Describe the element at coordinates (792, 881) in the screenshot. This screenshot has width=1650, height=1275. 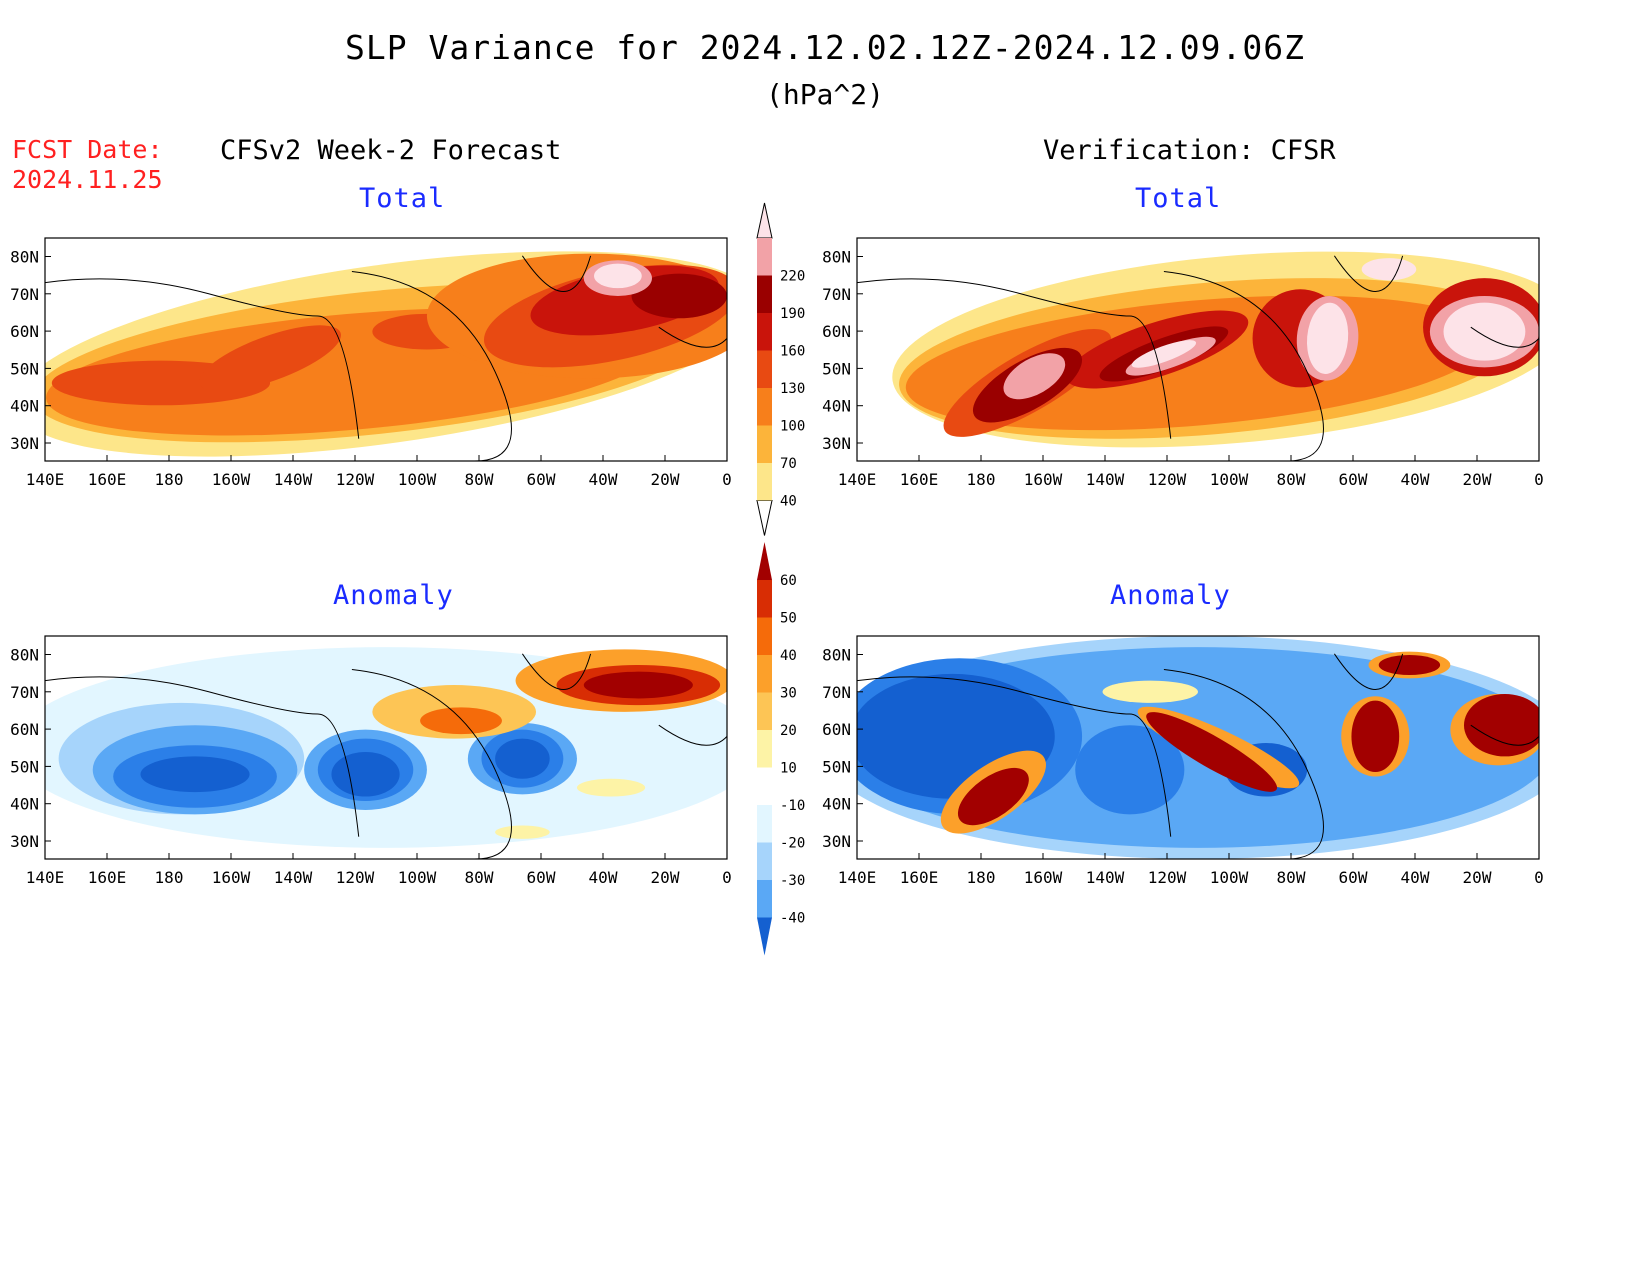
I see `colorbar-tick-label: -30` at that location.